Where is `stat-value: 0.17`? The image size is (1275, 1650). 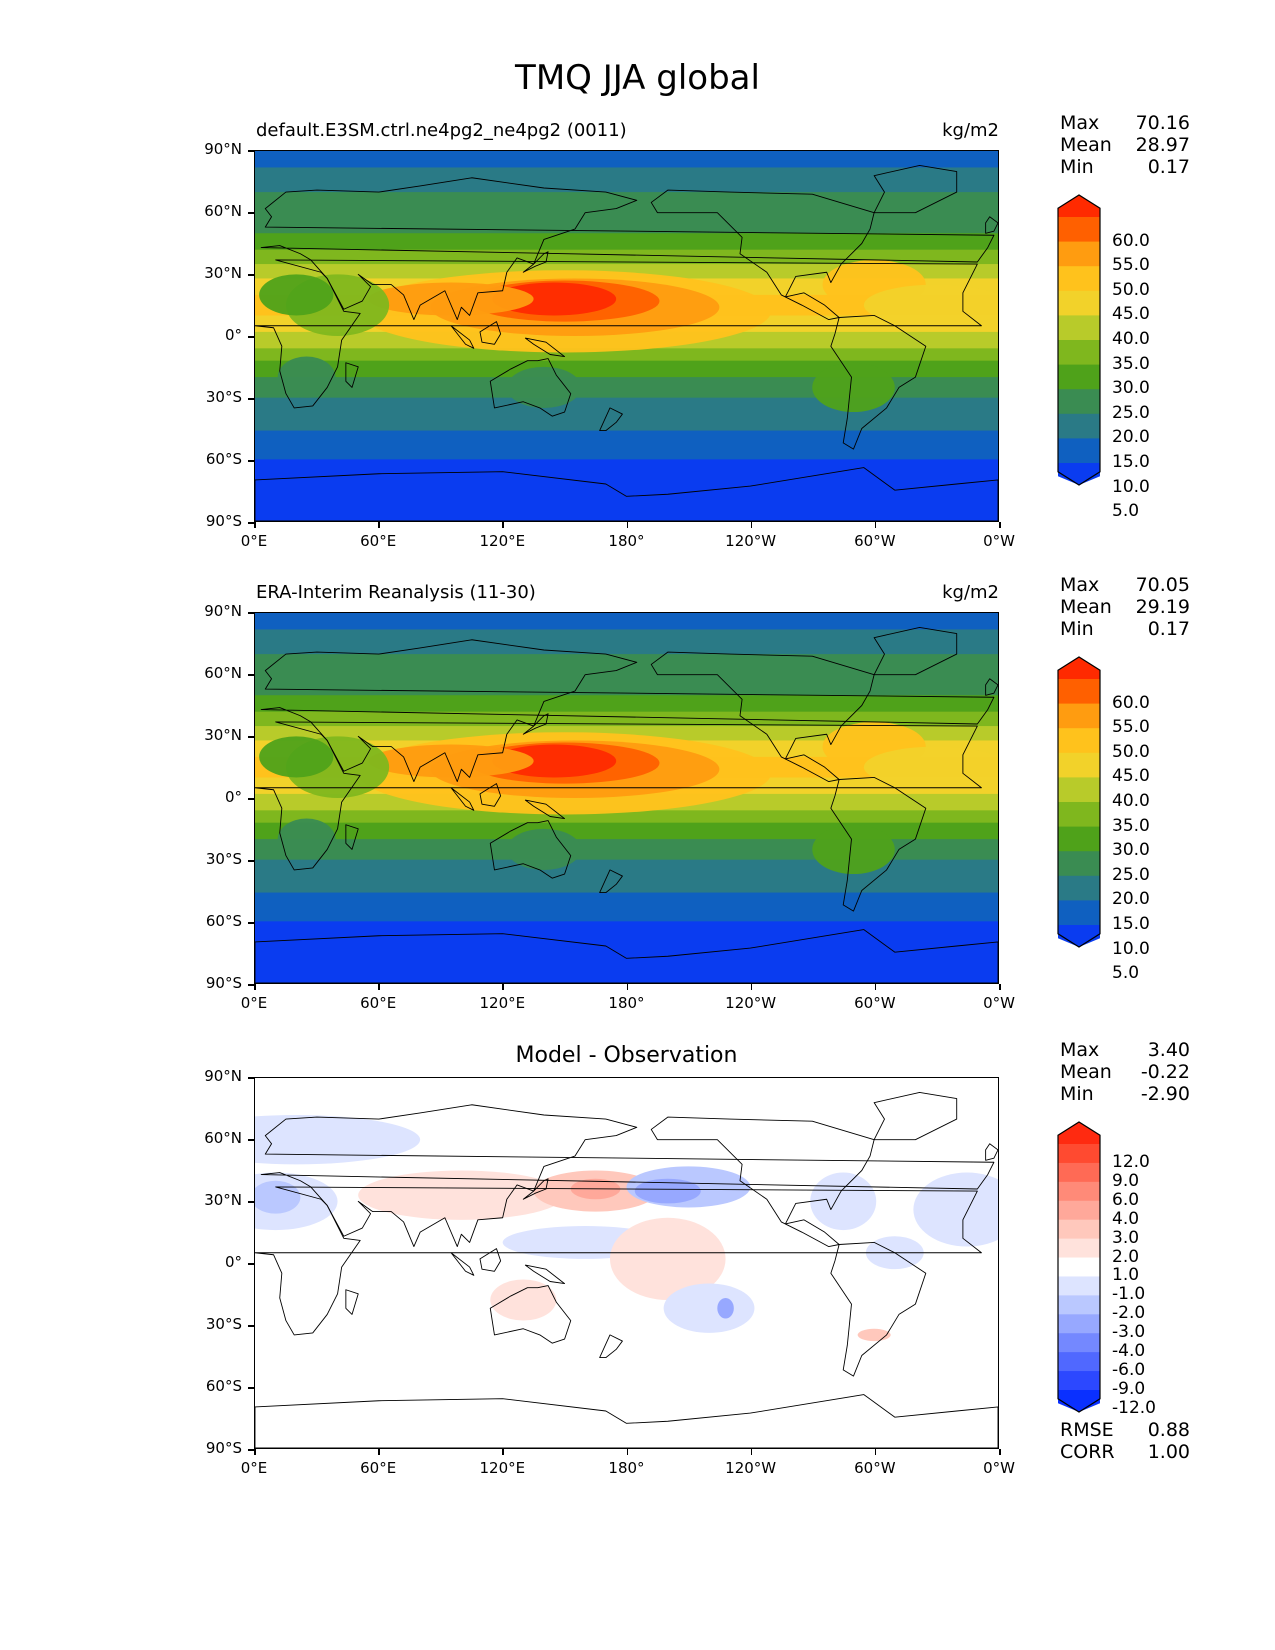
stat-value: 0.17 is located at coordinates (1168, 167).